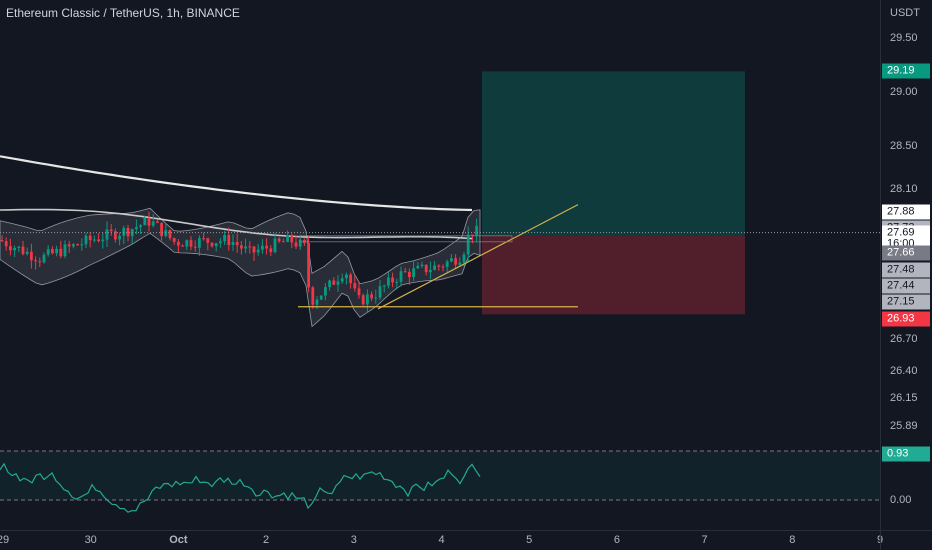  What do you see at coordinates (704, 540) in the screenshot?
I see `time-tick: 7` at bounding box center [704, 540].